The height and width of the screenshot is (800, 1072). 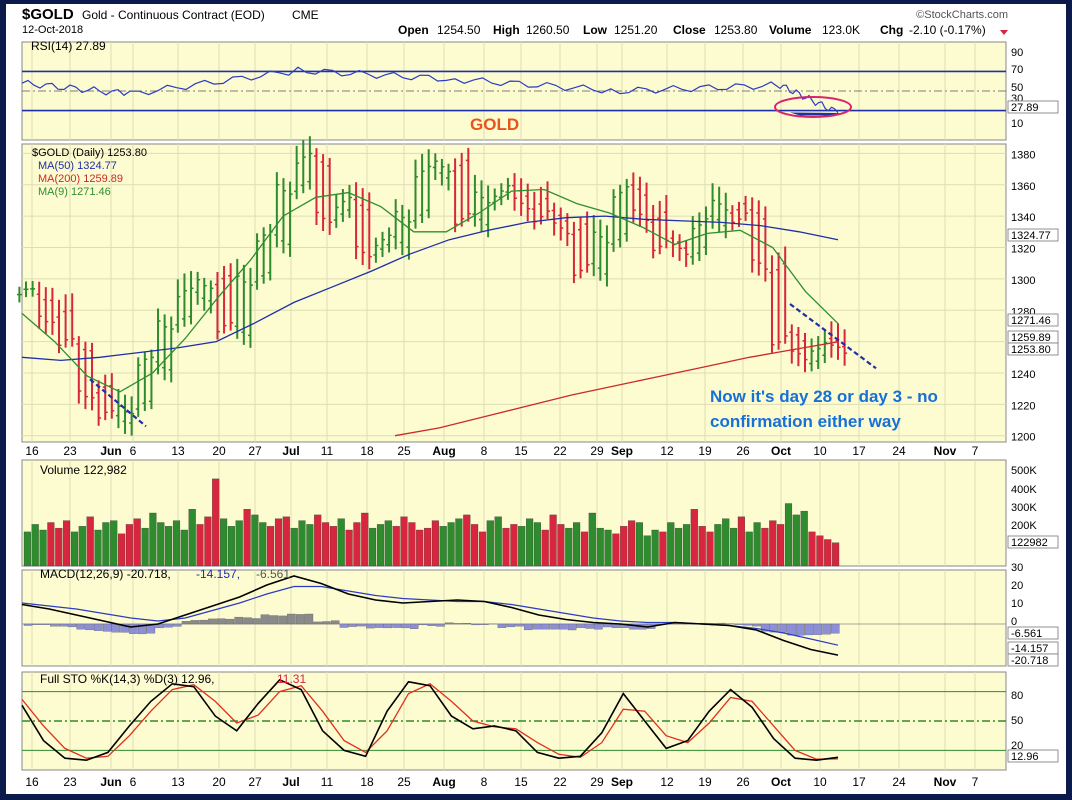 I want to click on volume-axis-label-box, so click(x=1033, y=542).